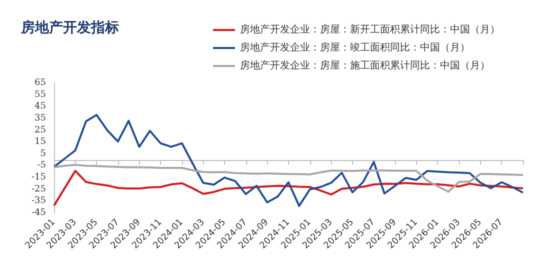 The width and height of the screenshot is (553, 277). What do you see at coordinates (39, 213) in the screenshot?
I see `y-tick-label: -45` at bounding box center [39, 213].